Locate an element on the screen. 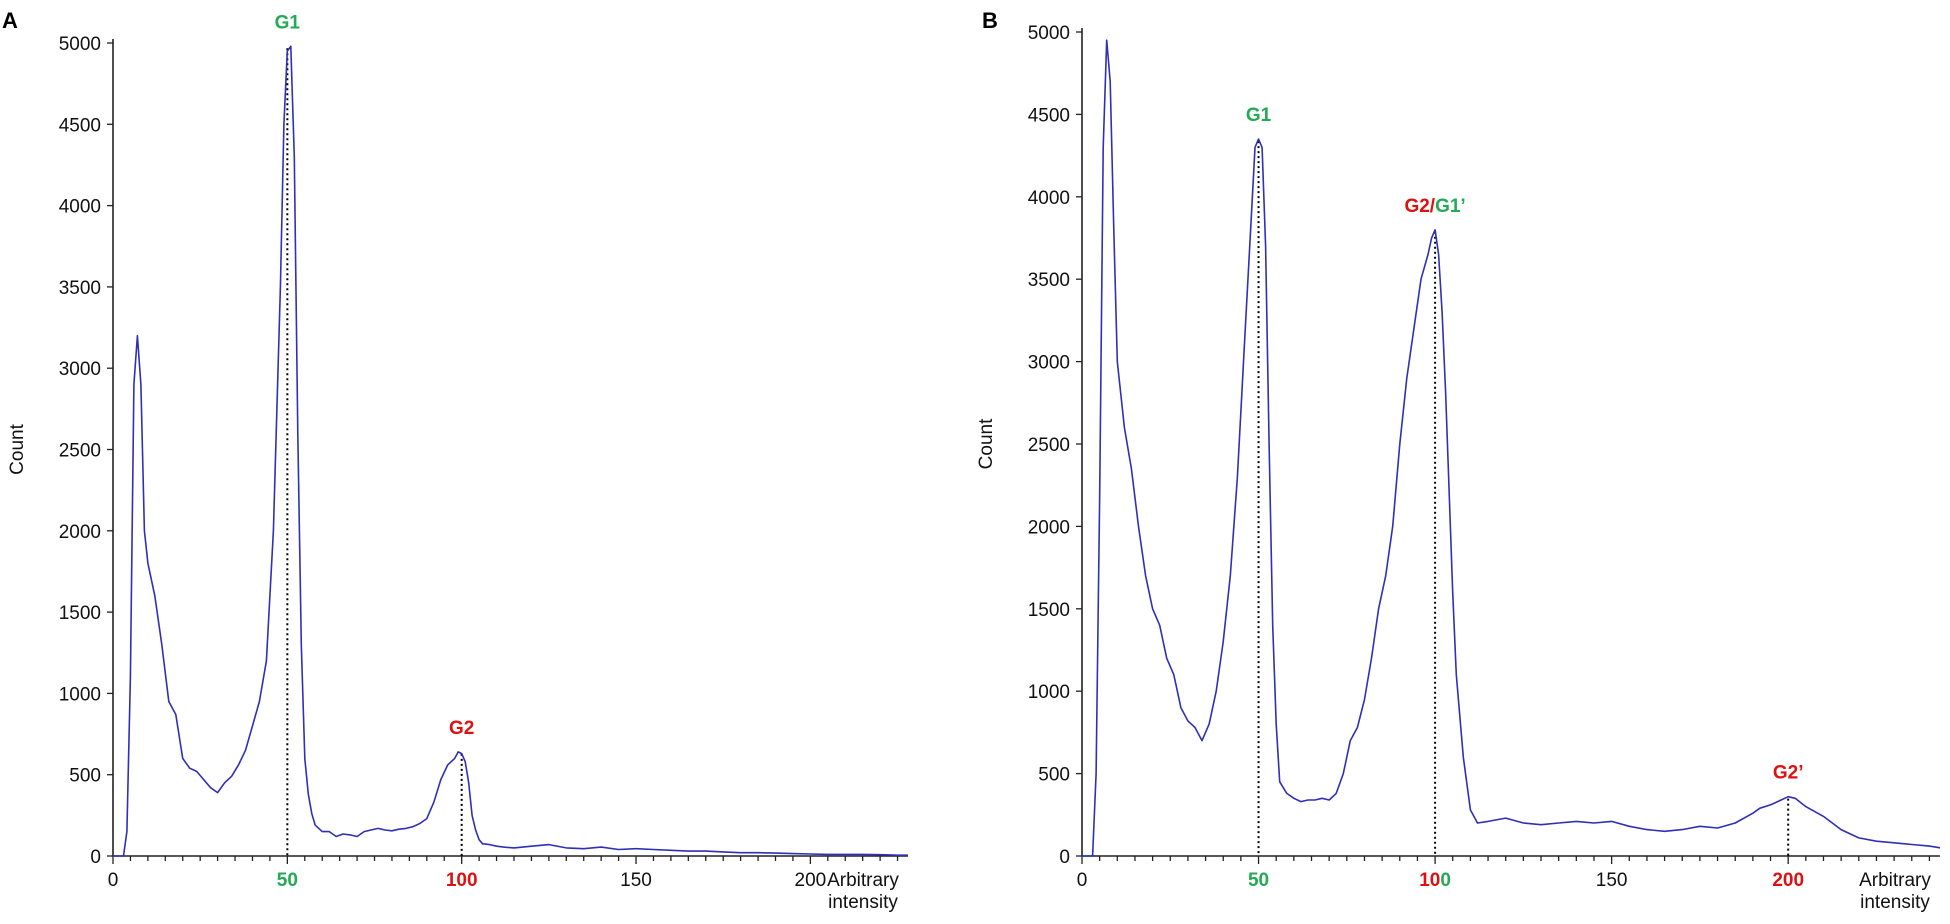 This screenshot has height=924, width=1950. panel-a-letter: A is located at coordinates (10, 20).